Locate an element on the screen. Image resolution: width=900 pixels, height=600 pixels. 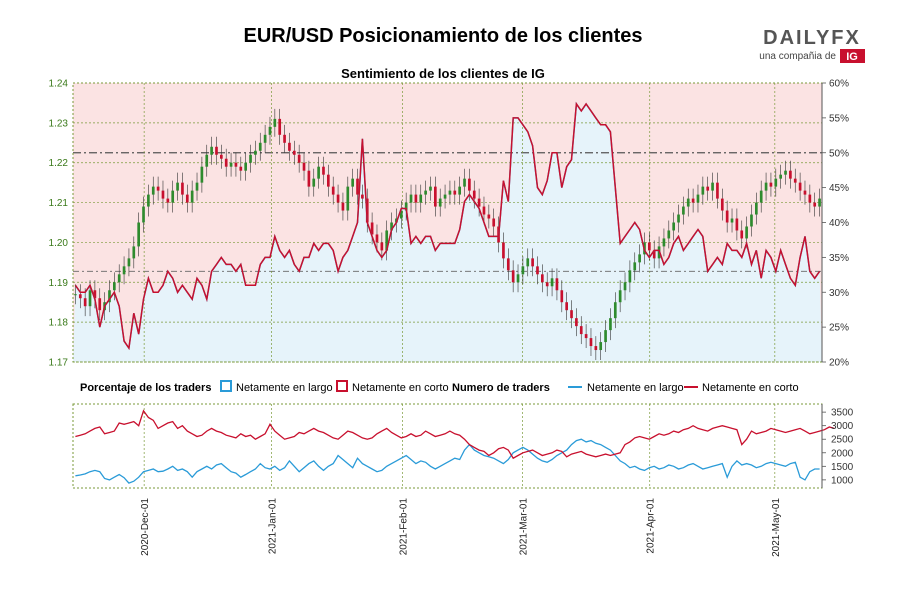
y-left-tick-label: 1.17 is located at coordinates (59, 363).